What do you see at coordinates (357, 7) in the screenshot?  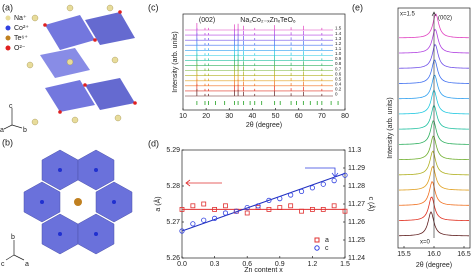 I see `panel-label: (e)` at bounding box center [357, 7].